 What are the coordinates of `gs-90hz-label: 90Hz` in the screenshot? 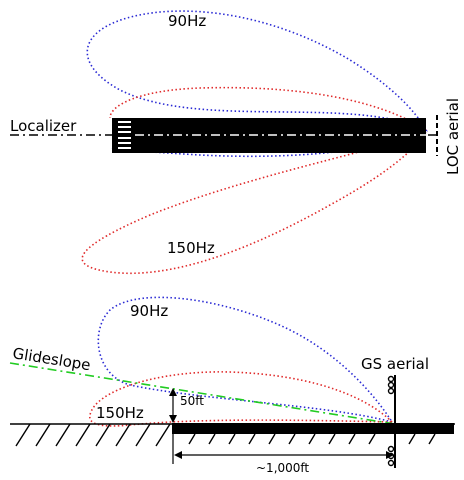 It's located at (149, 311).